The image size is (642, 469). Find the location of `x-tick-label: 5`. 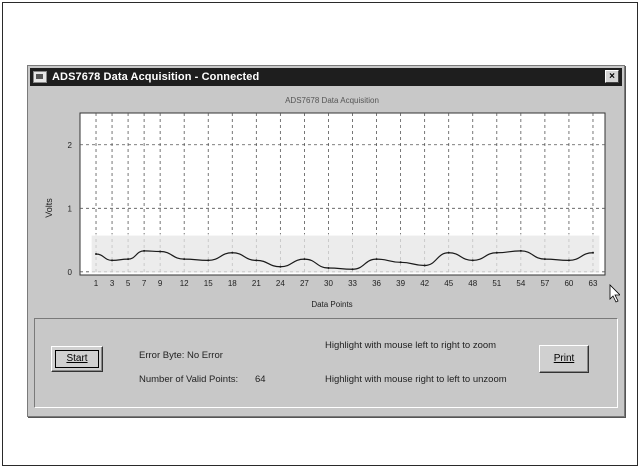

x-tick-label: 5 is located at coordinates (128, 283).